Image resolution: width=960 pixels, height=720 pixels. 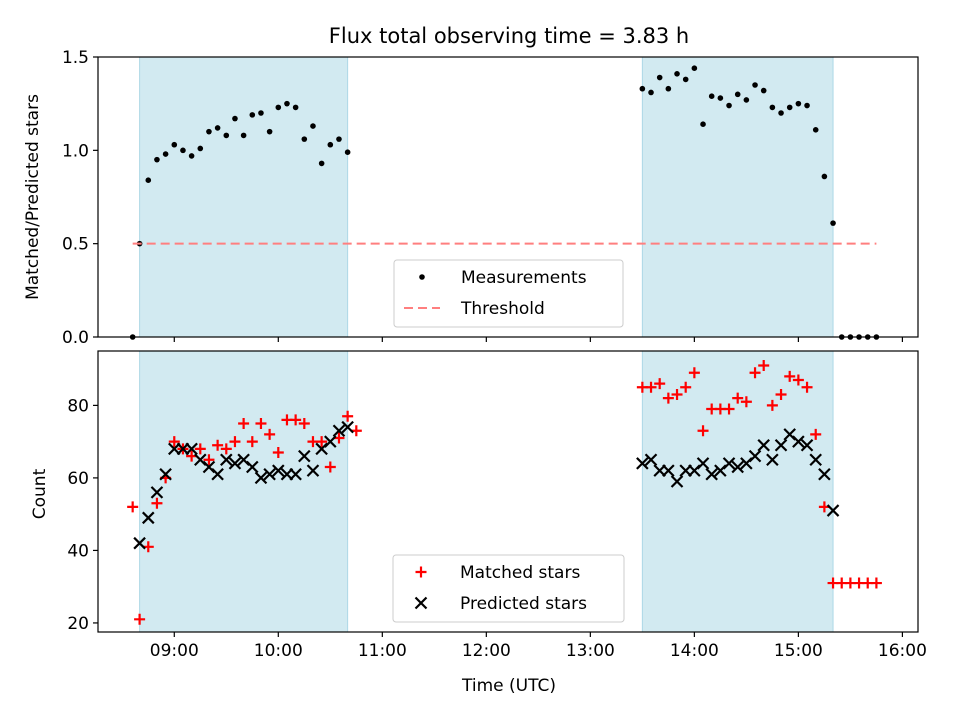 What do you see at coordinates (33, 197) in the screenshot?
I see `top-y-axis-label: Matched/Predicted stars` at bounding box center [33, 197].